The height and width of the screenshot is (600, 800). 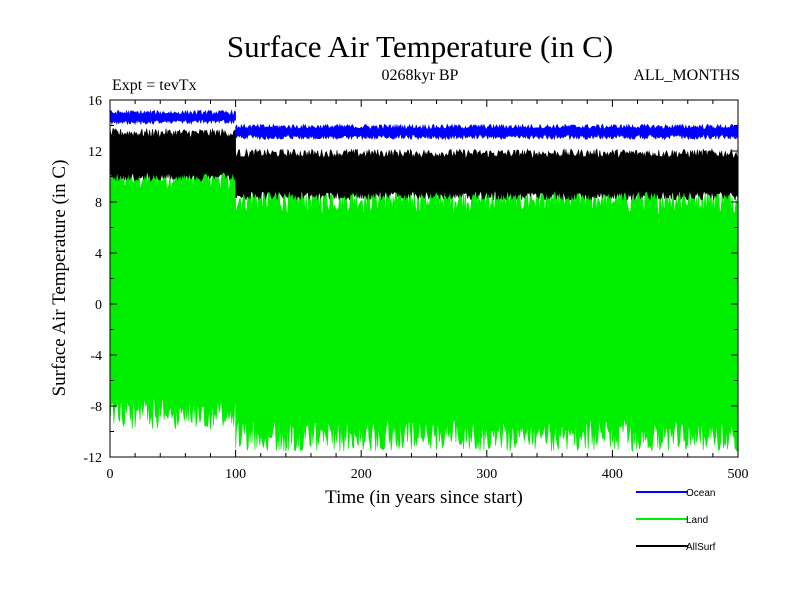 What do you see at coordinates (701, 547) in the screenshot?
I see `legend-label: AllSurf` at bounding box center [701, 547].